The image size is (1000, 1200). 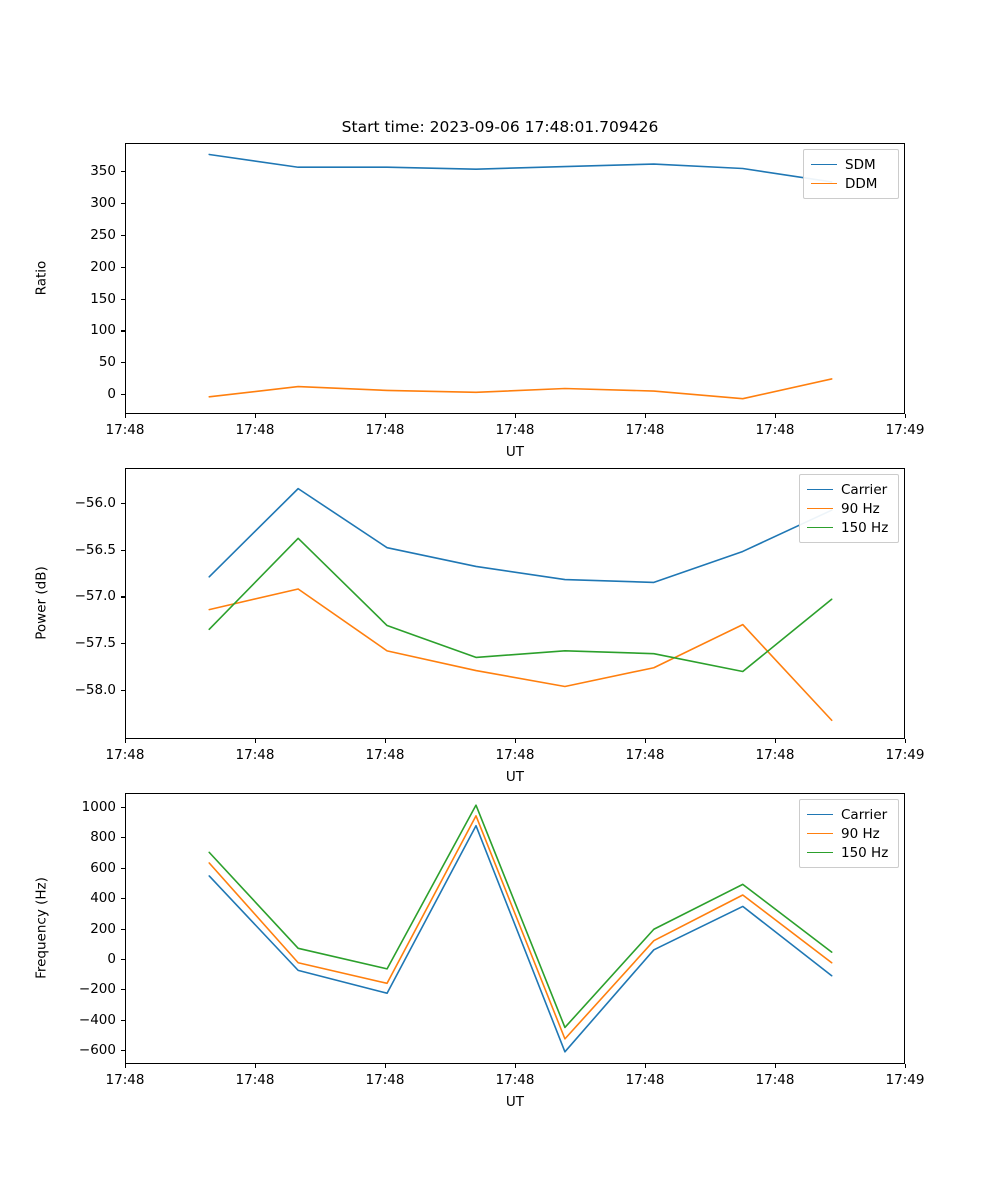 What do you see at coordinates (500, 127) in the screenshot?
I see `figure-title: Start time: 2023-09-06 17:48:01.709426` at bounding box center [500, 127].